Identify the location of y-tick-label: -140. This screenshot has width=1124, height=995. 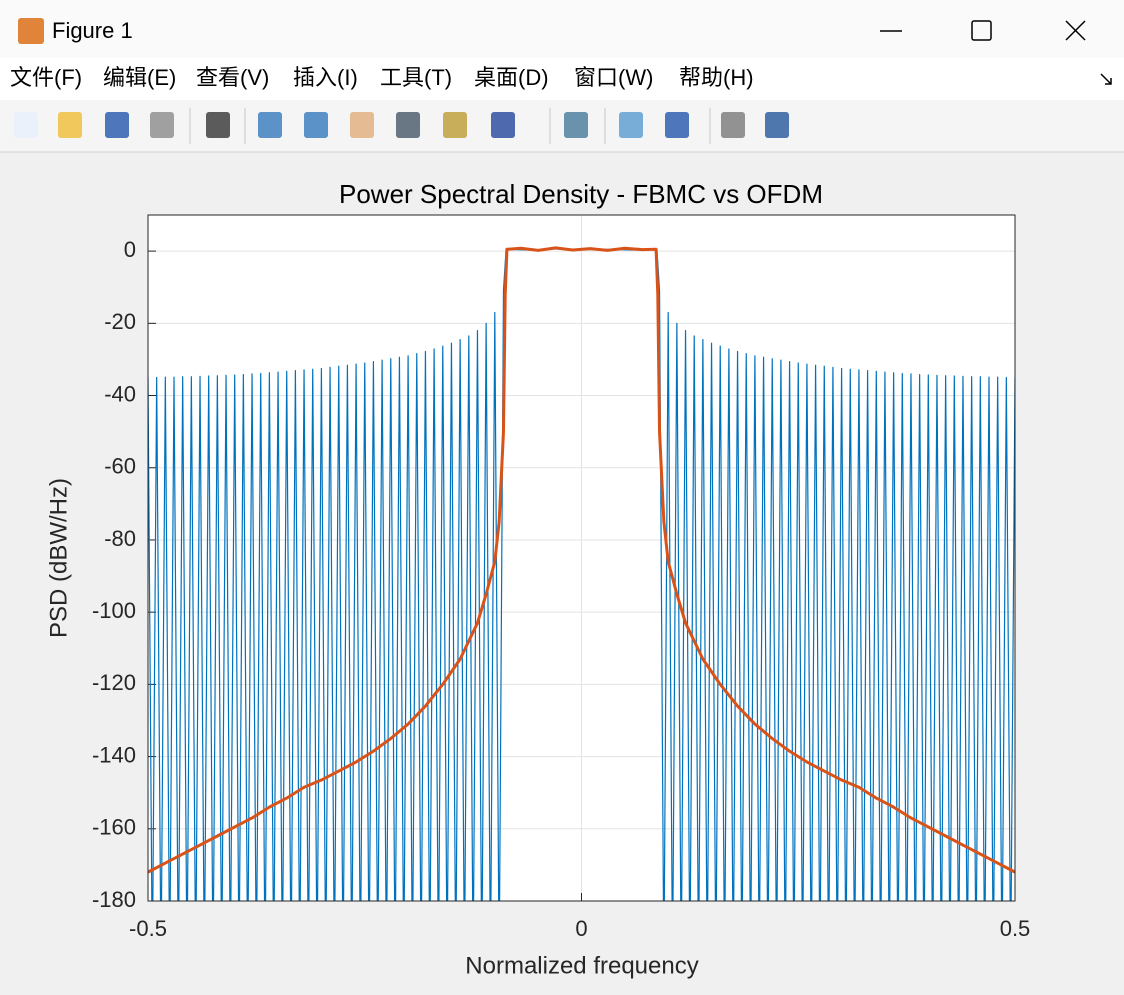
(114, 754).